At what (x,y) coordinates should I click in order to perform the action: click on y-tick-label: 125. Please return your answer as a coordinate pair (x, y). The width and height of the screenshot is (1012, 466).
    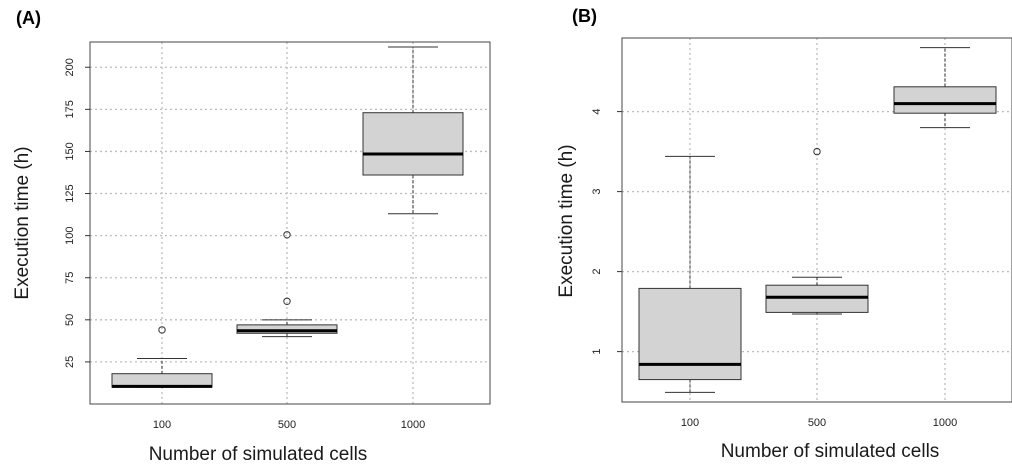
    Looking at the image, I should click on (70, 193).